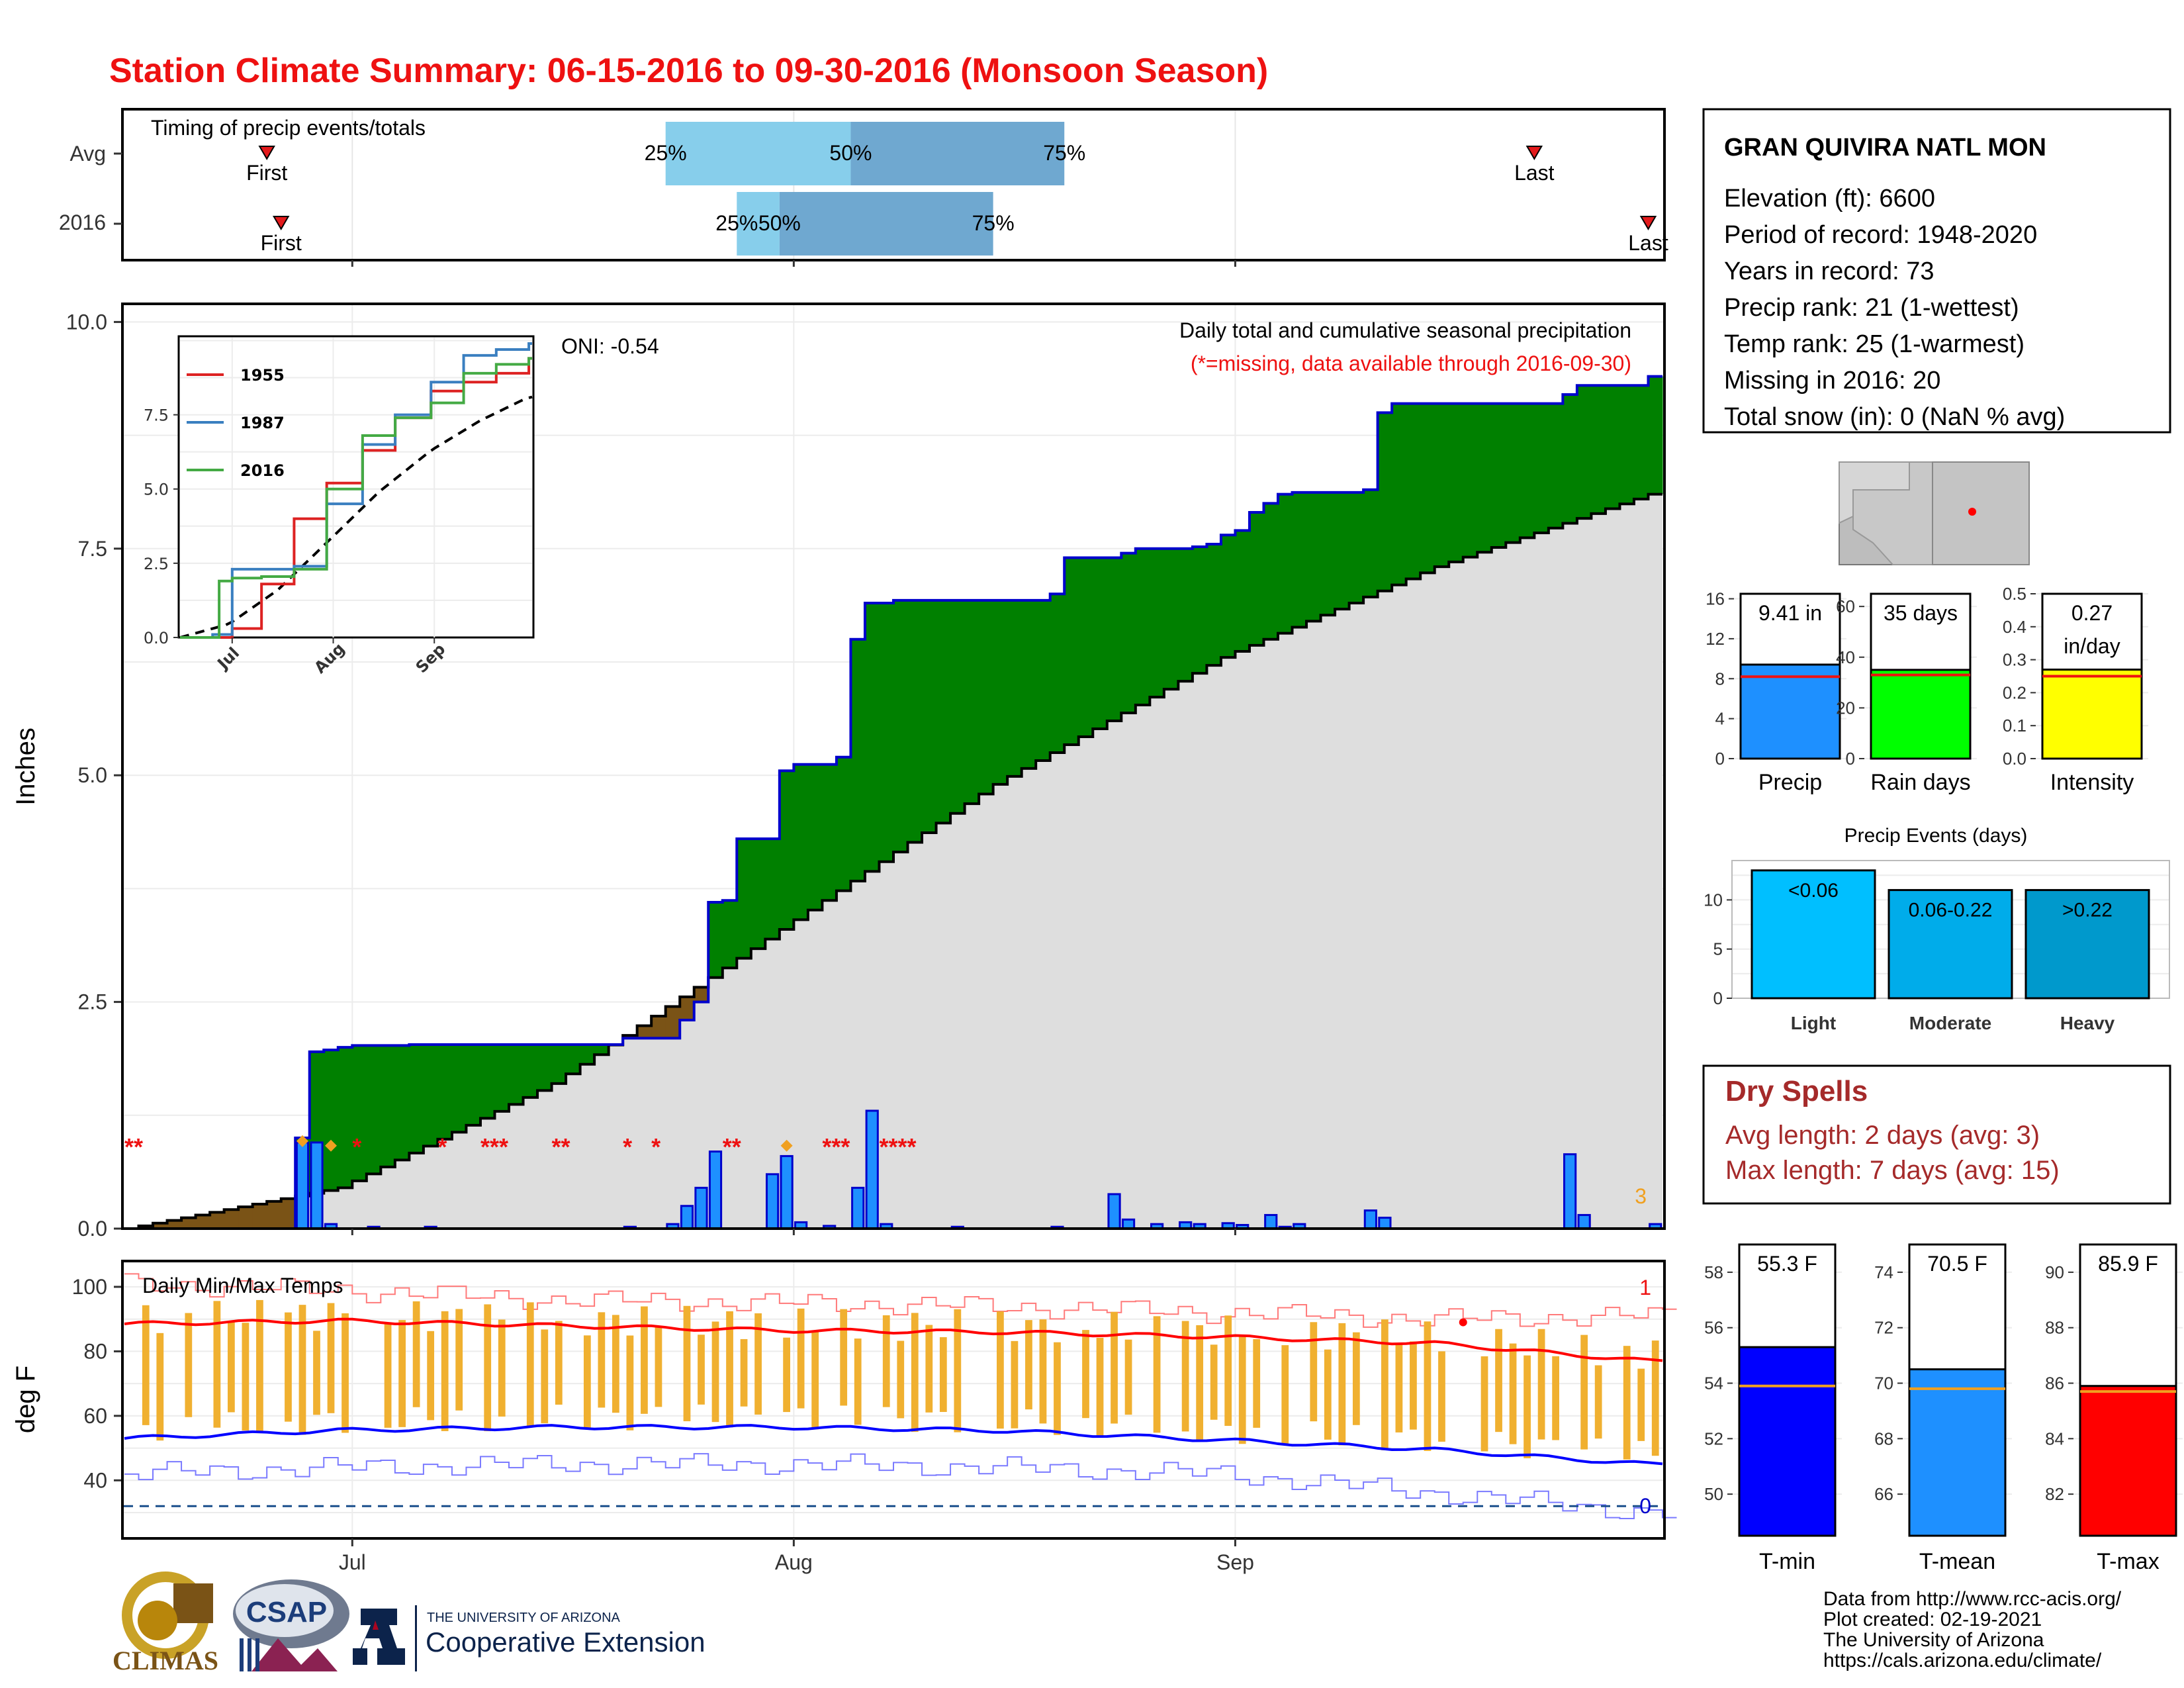  I want to click on summary-bar-name: Intensity, so click(2092, 782).